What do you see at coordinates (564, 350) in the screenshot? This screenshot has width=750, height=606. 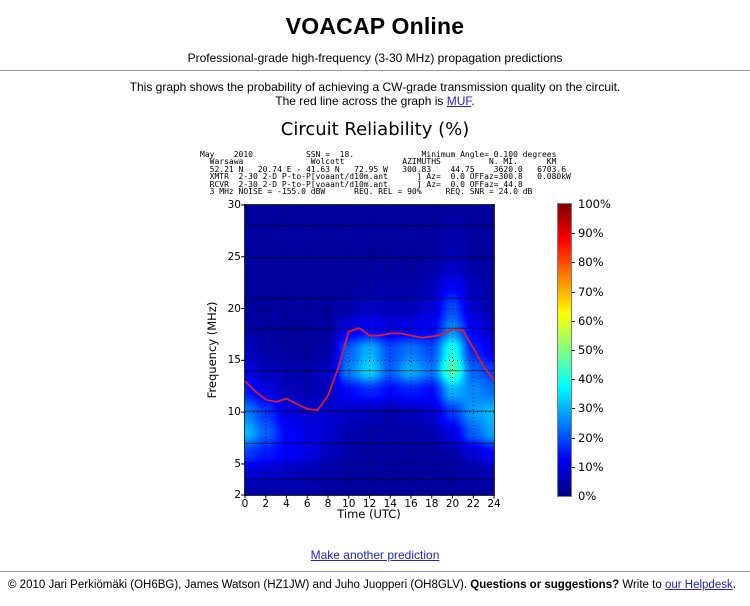 I see `colorbar` at bounding box center [564, 350].